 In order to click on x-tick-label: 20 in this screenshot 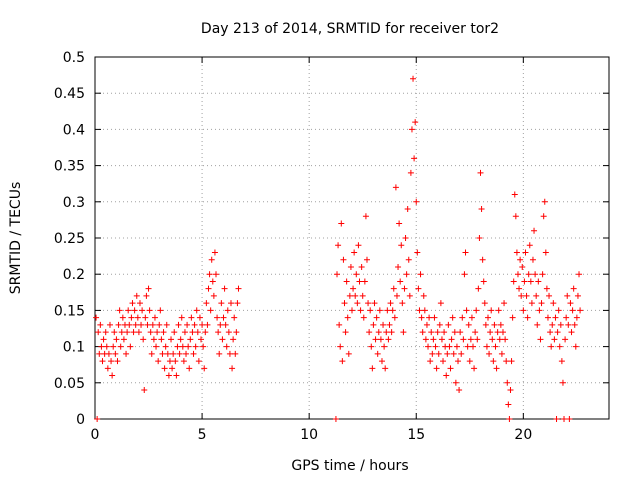, I will do `click(523, 435)`.